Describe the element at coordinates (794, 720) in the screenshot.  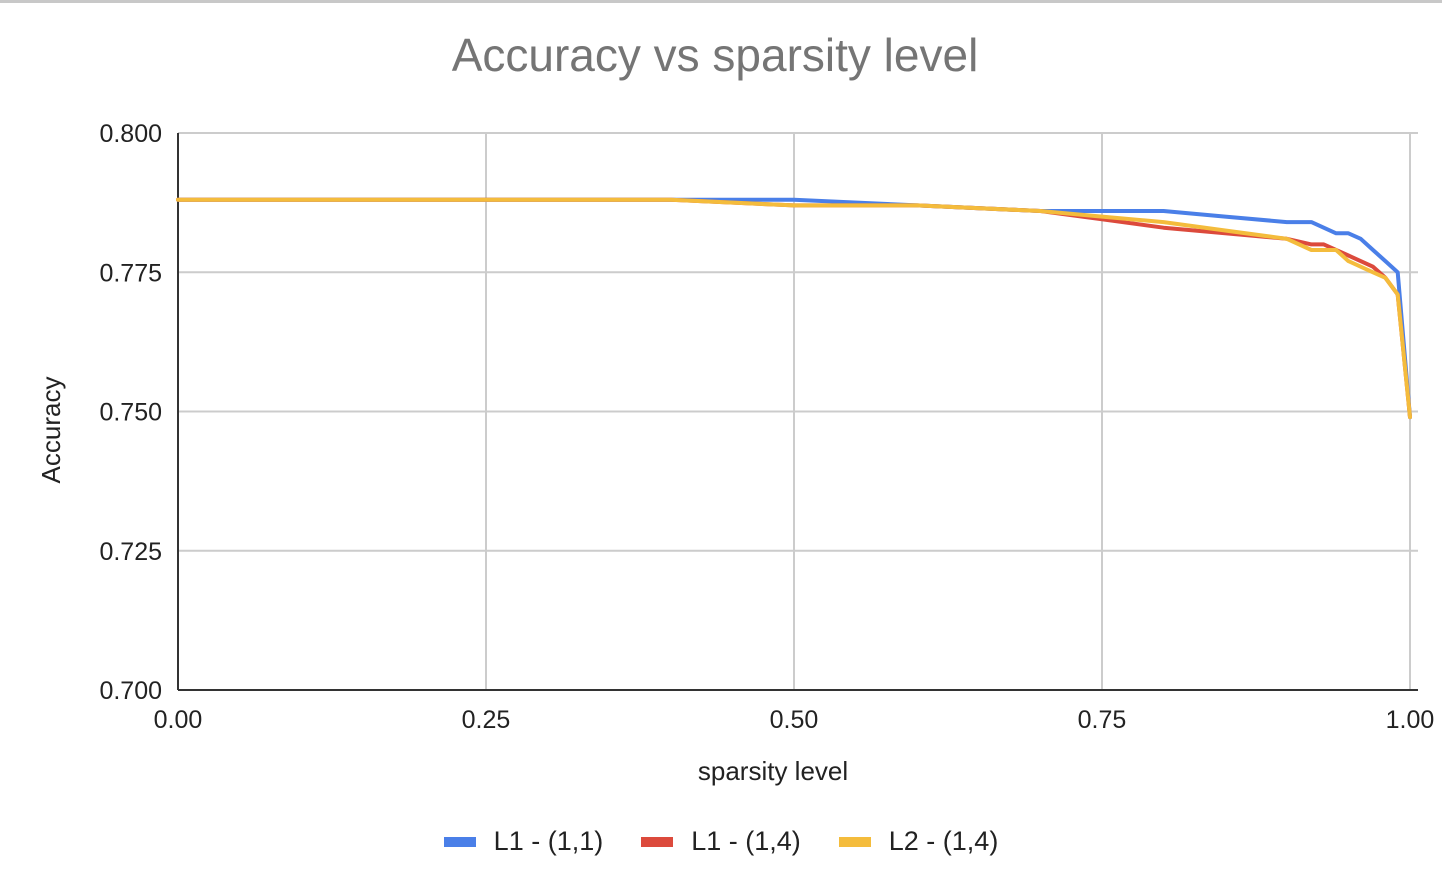
I see `x-tick-label: 0.50` at that location.